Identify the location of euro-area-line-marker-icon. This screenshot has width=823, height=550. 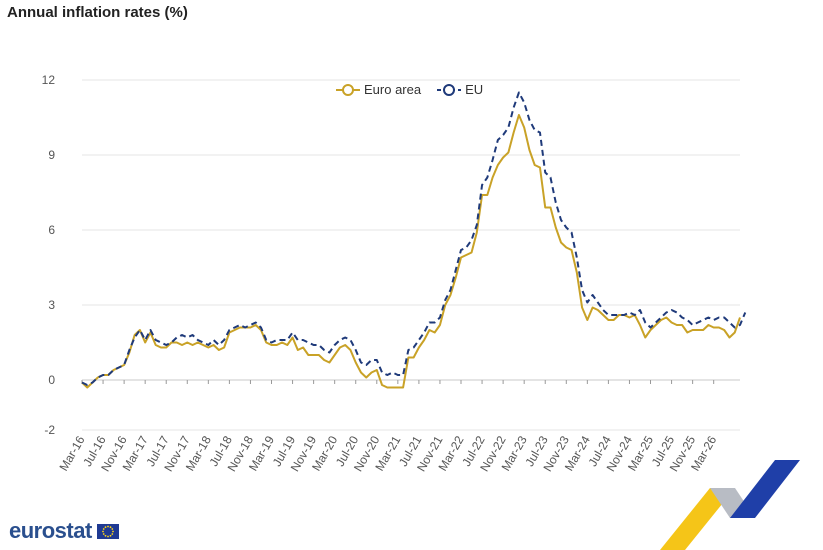
(348, 89).